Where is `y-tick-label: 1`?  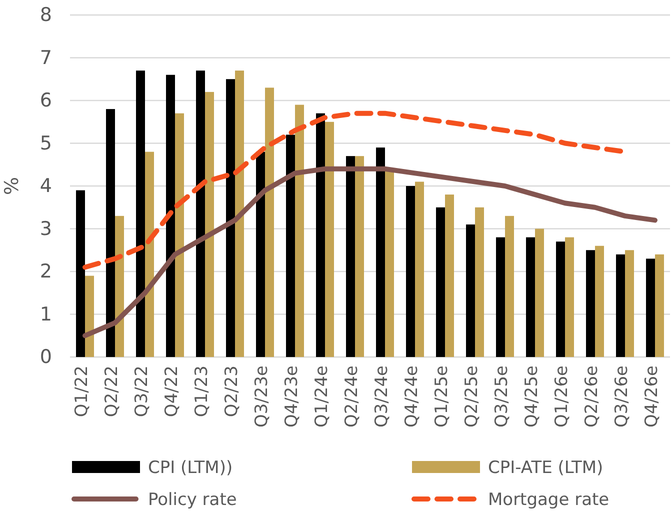
y-tick-label: 1 is located at coordinates (46, 314).